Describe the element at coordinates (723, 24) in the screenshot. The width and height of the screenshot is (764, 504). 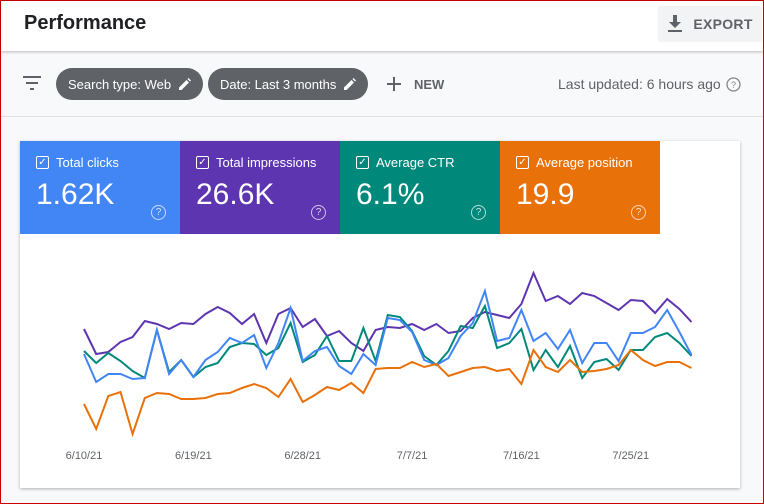
I see `export-label: EXPORT` at that location.